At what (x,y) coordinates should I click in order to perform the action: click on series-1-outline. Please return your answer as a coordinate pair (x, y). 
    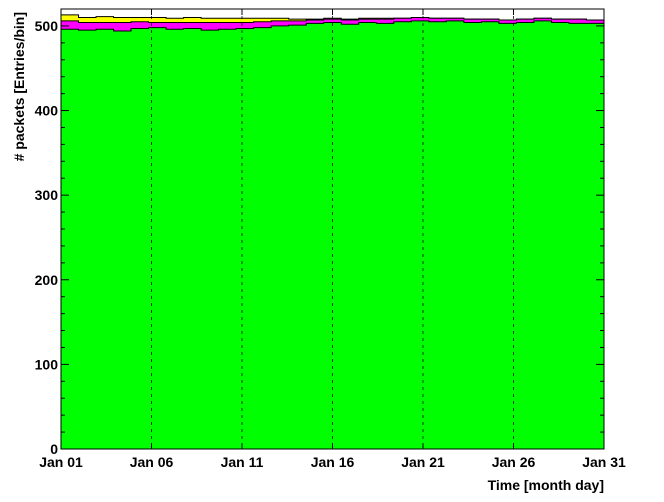
    Looking at the image, I should click on (332, 20).